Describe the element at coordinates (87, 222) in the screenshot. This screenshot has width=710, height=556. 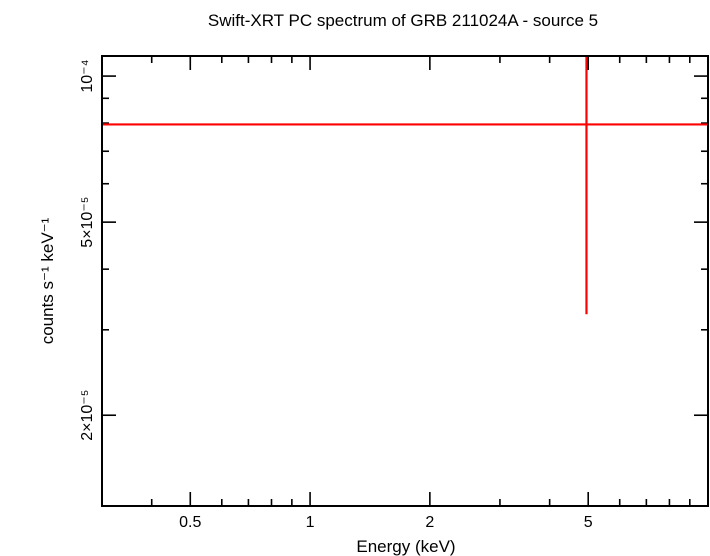
I see `y-tick-label: 5×10⁻⁵` at that location.